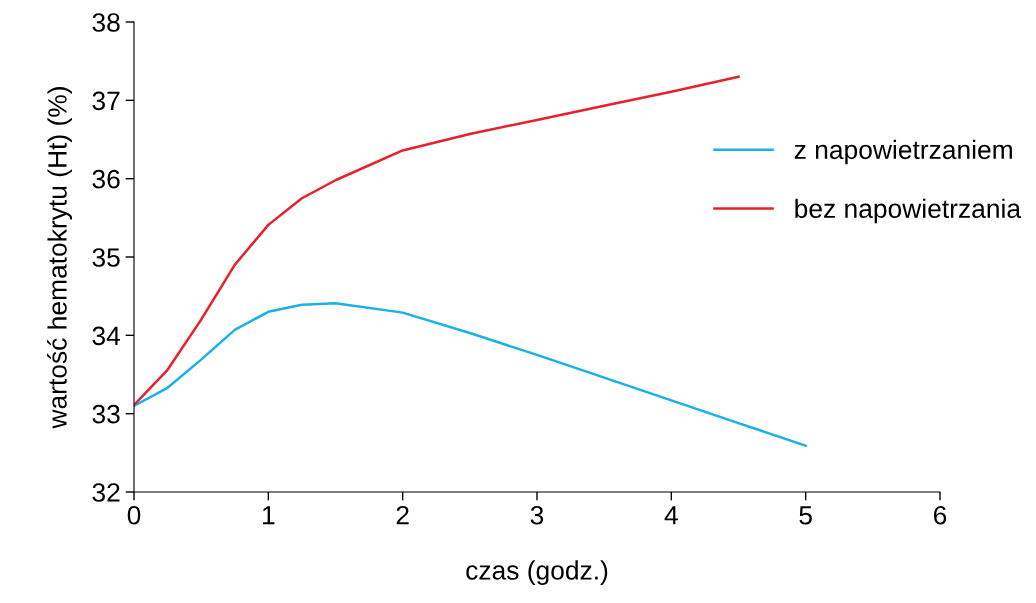 The width and height of the screenshot is (1036, 603). What do you see at coordinates (537, 515) in the screenshot?
I see `x-tick-label: 3` at bounding box center [537, 515].